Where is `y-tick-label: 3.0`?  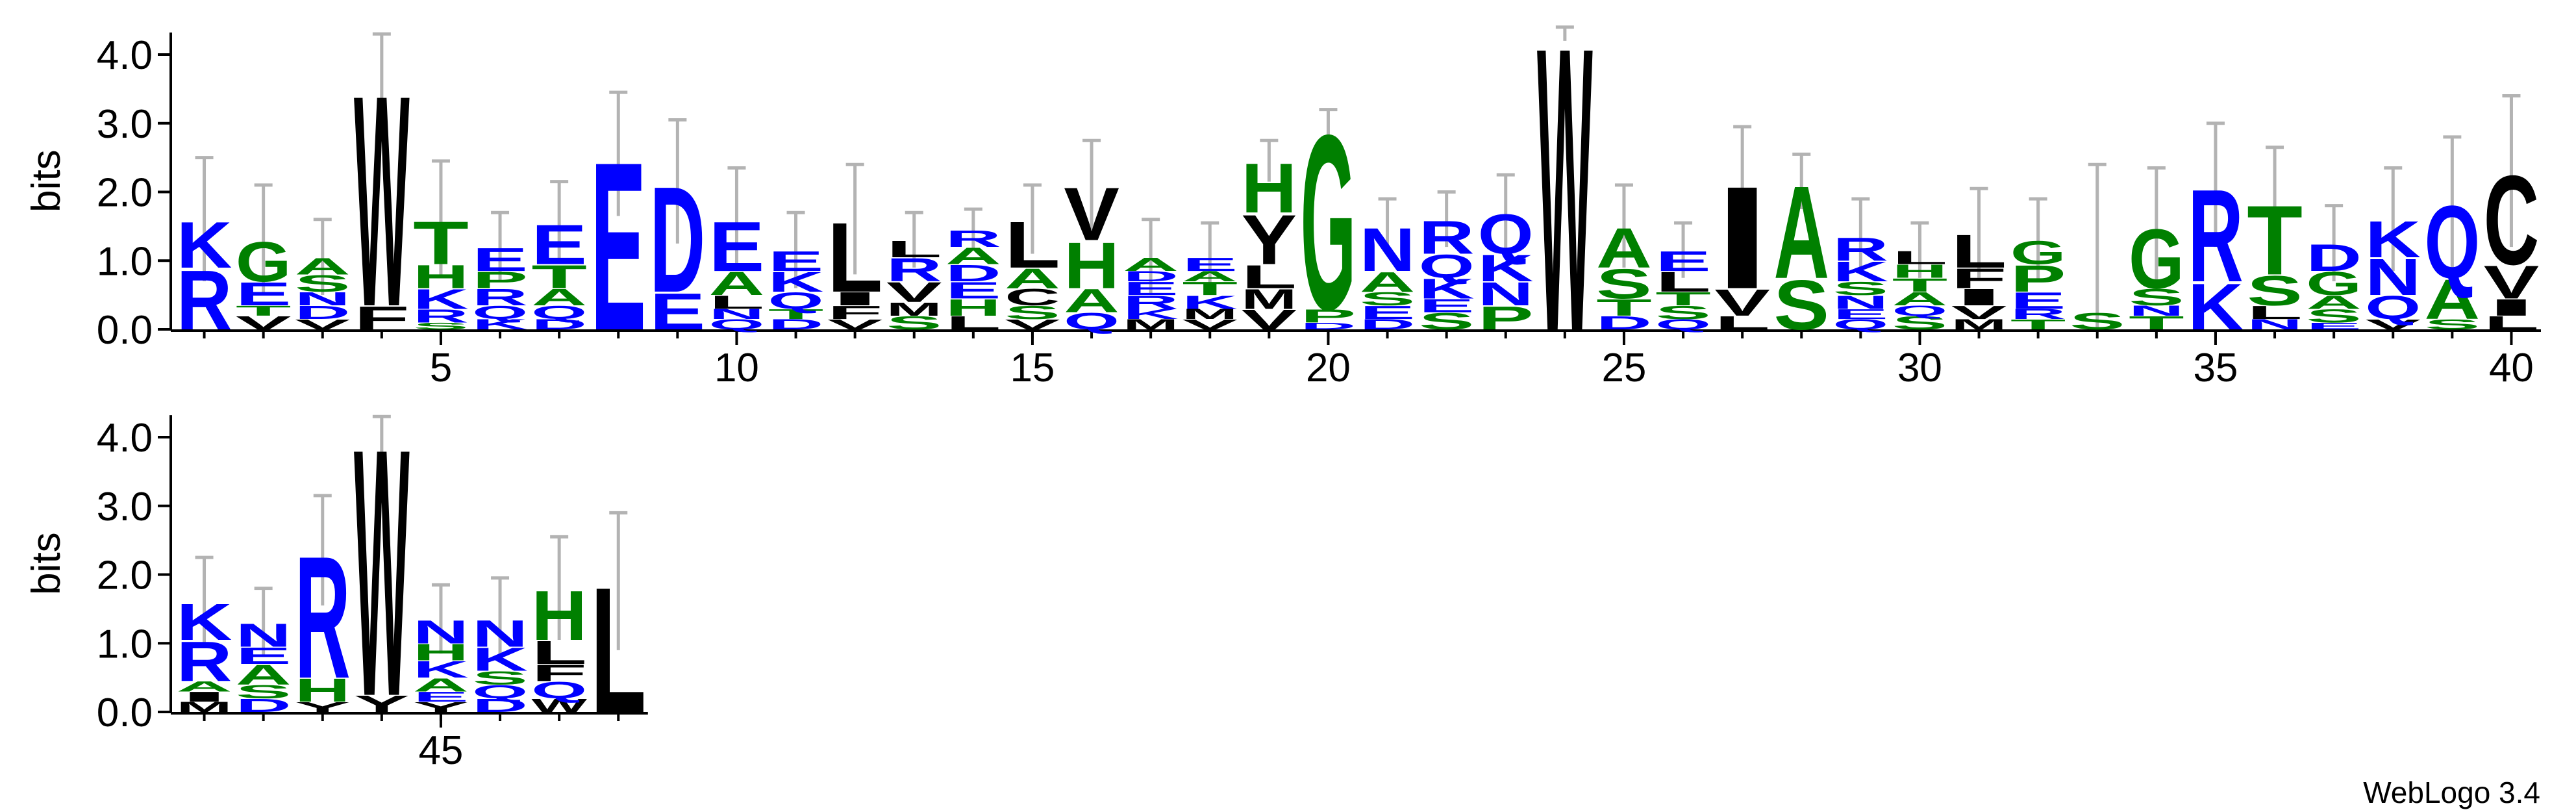
y-tick-label: 3.0 is located at coordinates (125, 124).